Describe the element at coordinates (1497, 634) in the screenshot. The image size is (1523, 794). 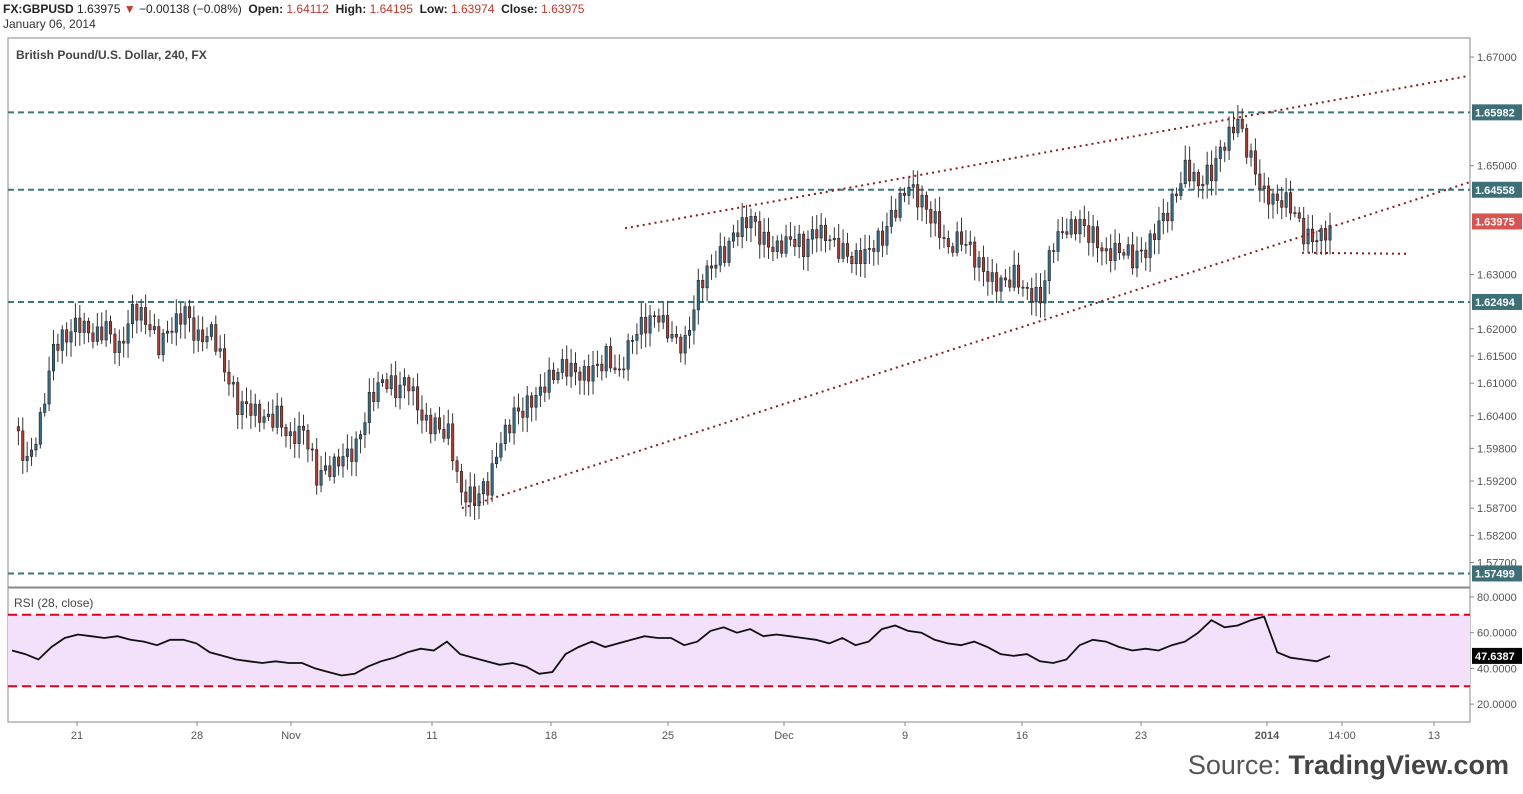
I see `rsi-axis-label: 60.0000` at that location.